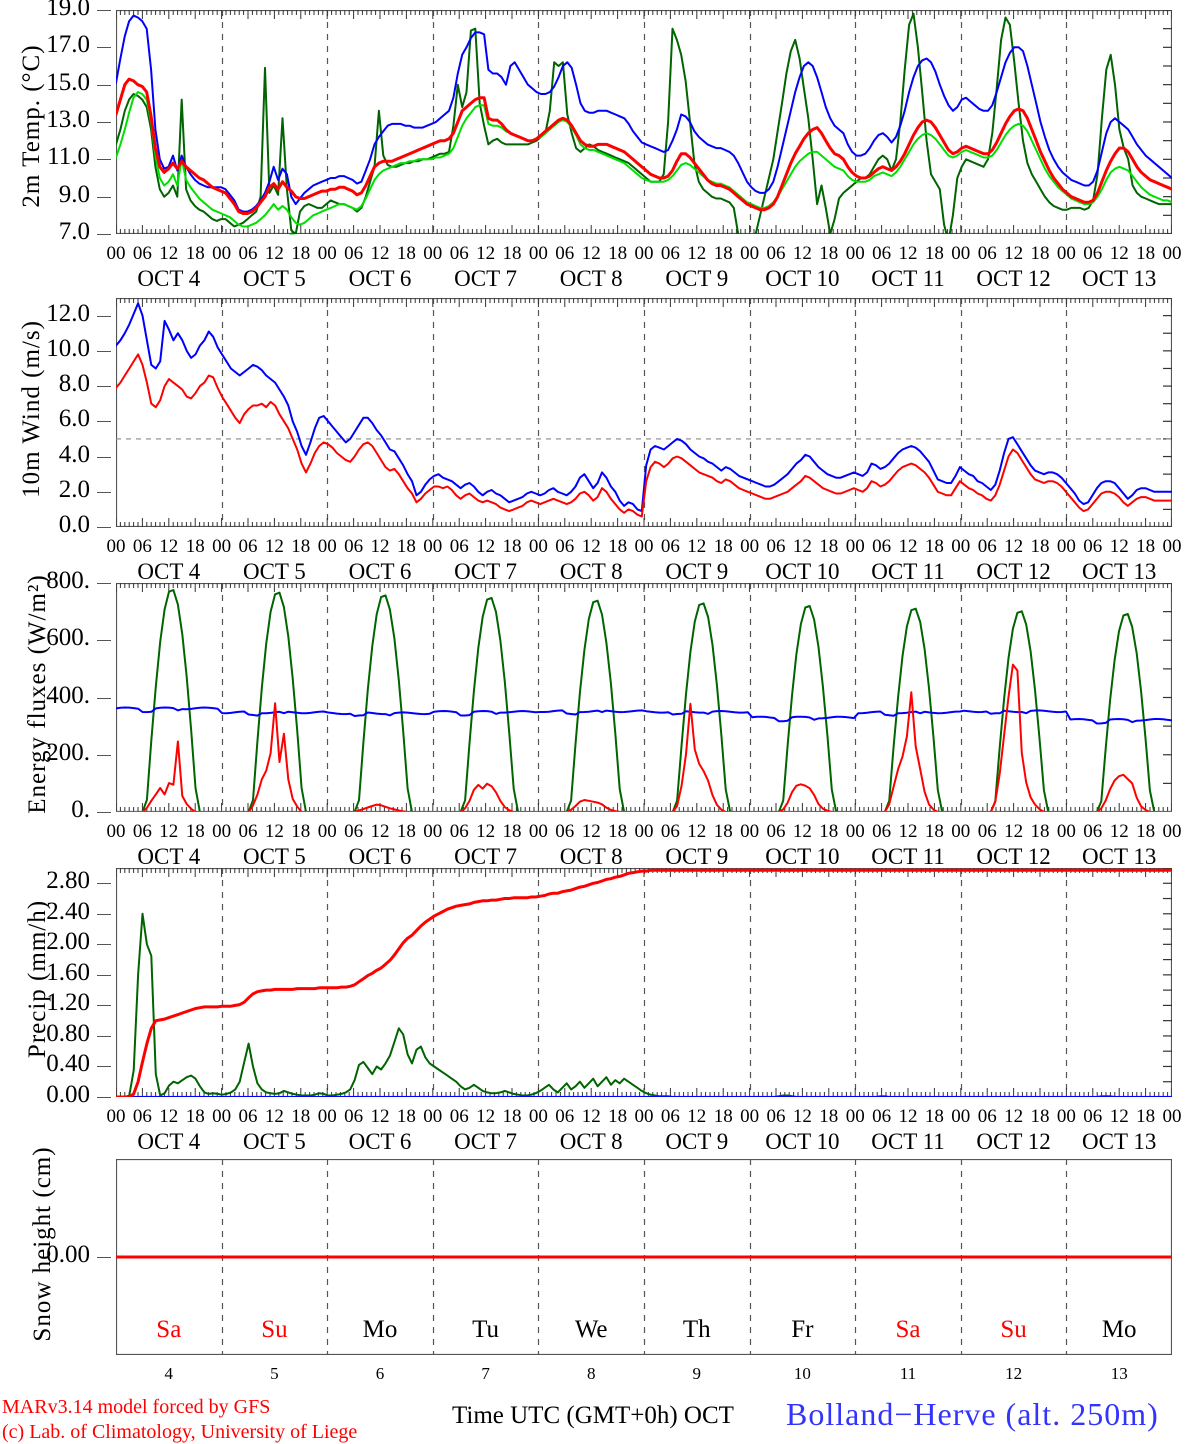 The width and height of the screenshot is (1194, 1444). Describe the element at coordinates (644, 697) in the screenshot. I see `energy-plot` at that location.